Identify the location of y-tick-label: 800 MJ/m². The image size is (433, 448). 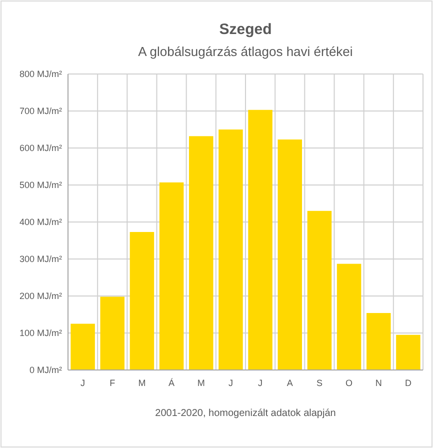
(40, 74).